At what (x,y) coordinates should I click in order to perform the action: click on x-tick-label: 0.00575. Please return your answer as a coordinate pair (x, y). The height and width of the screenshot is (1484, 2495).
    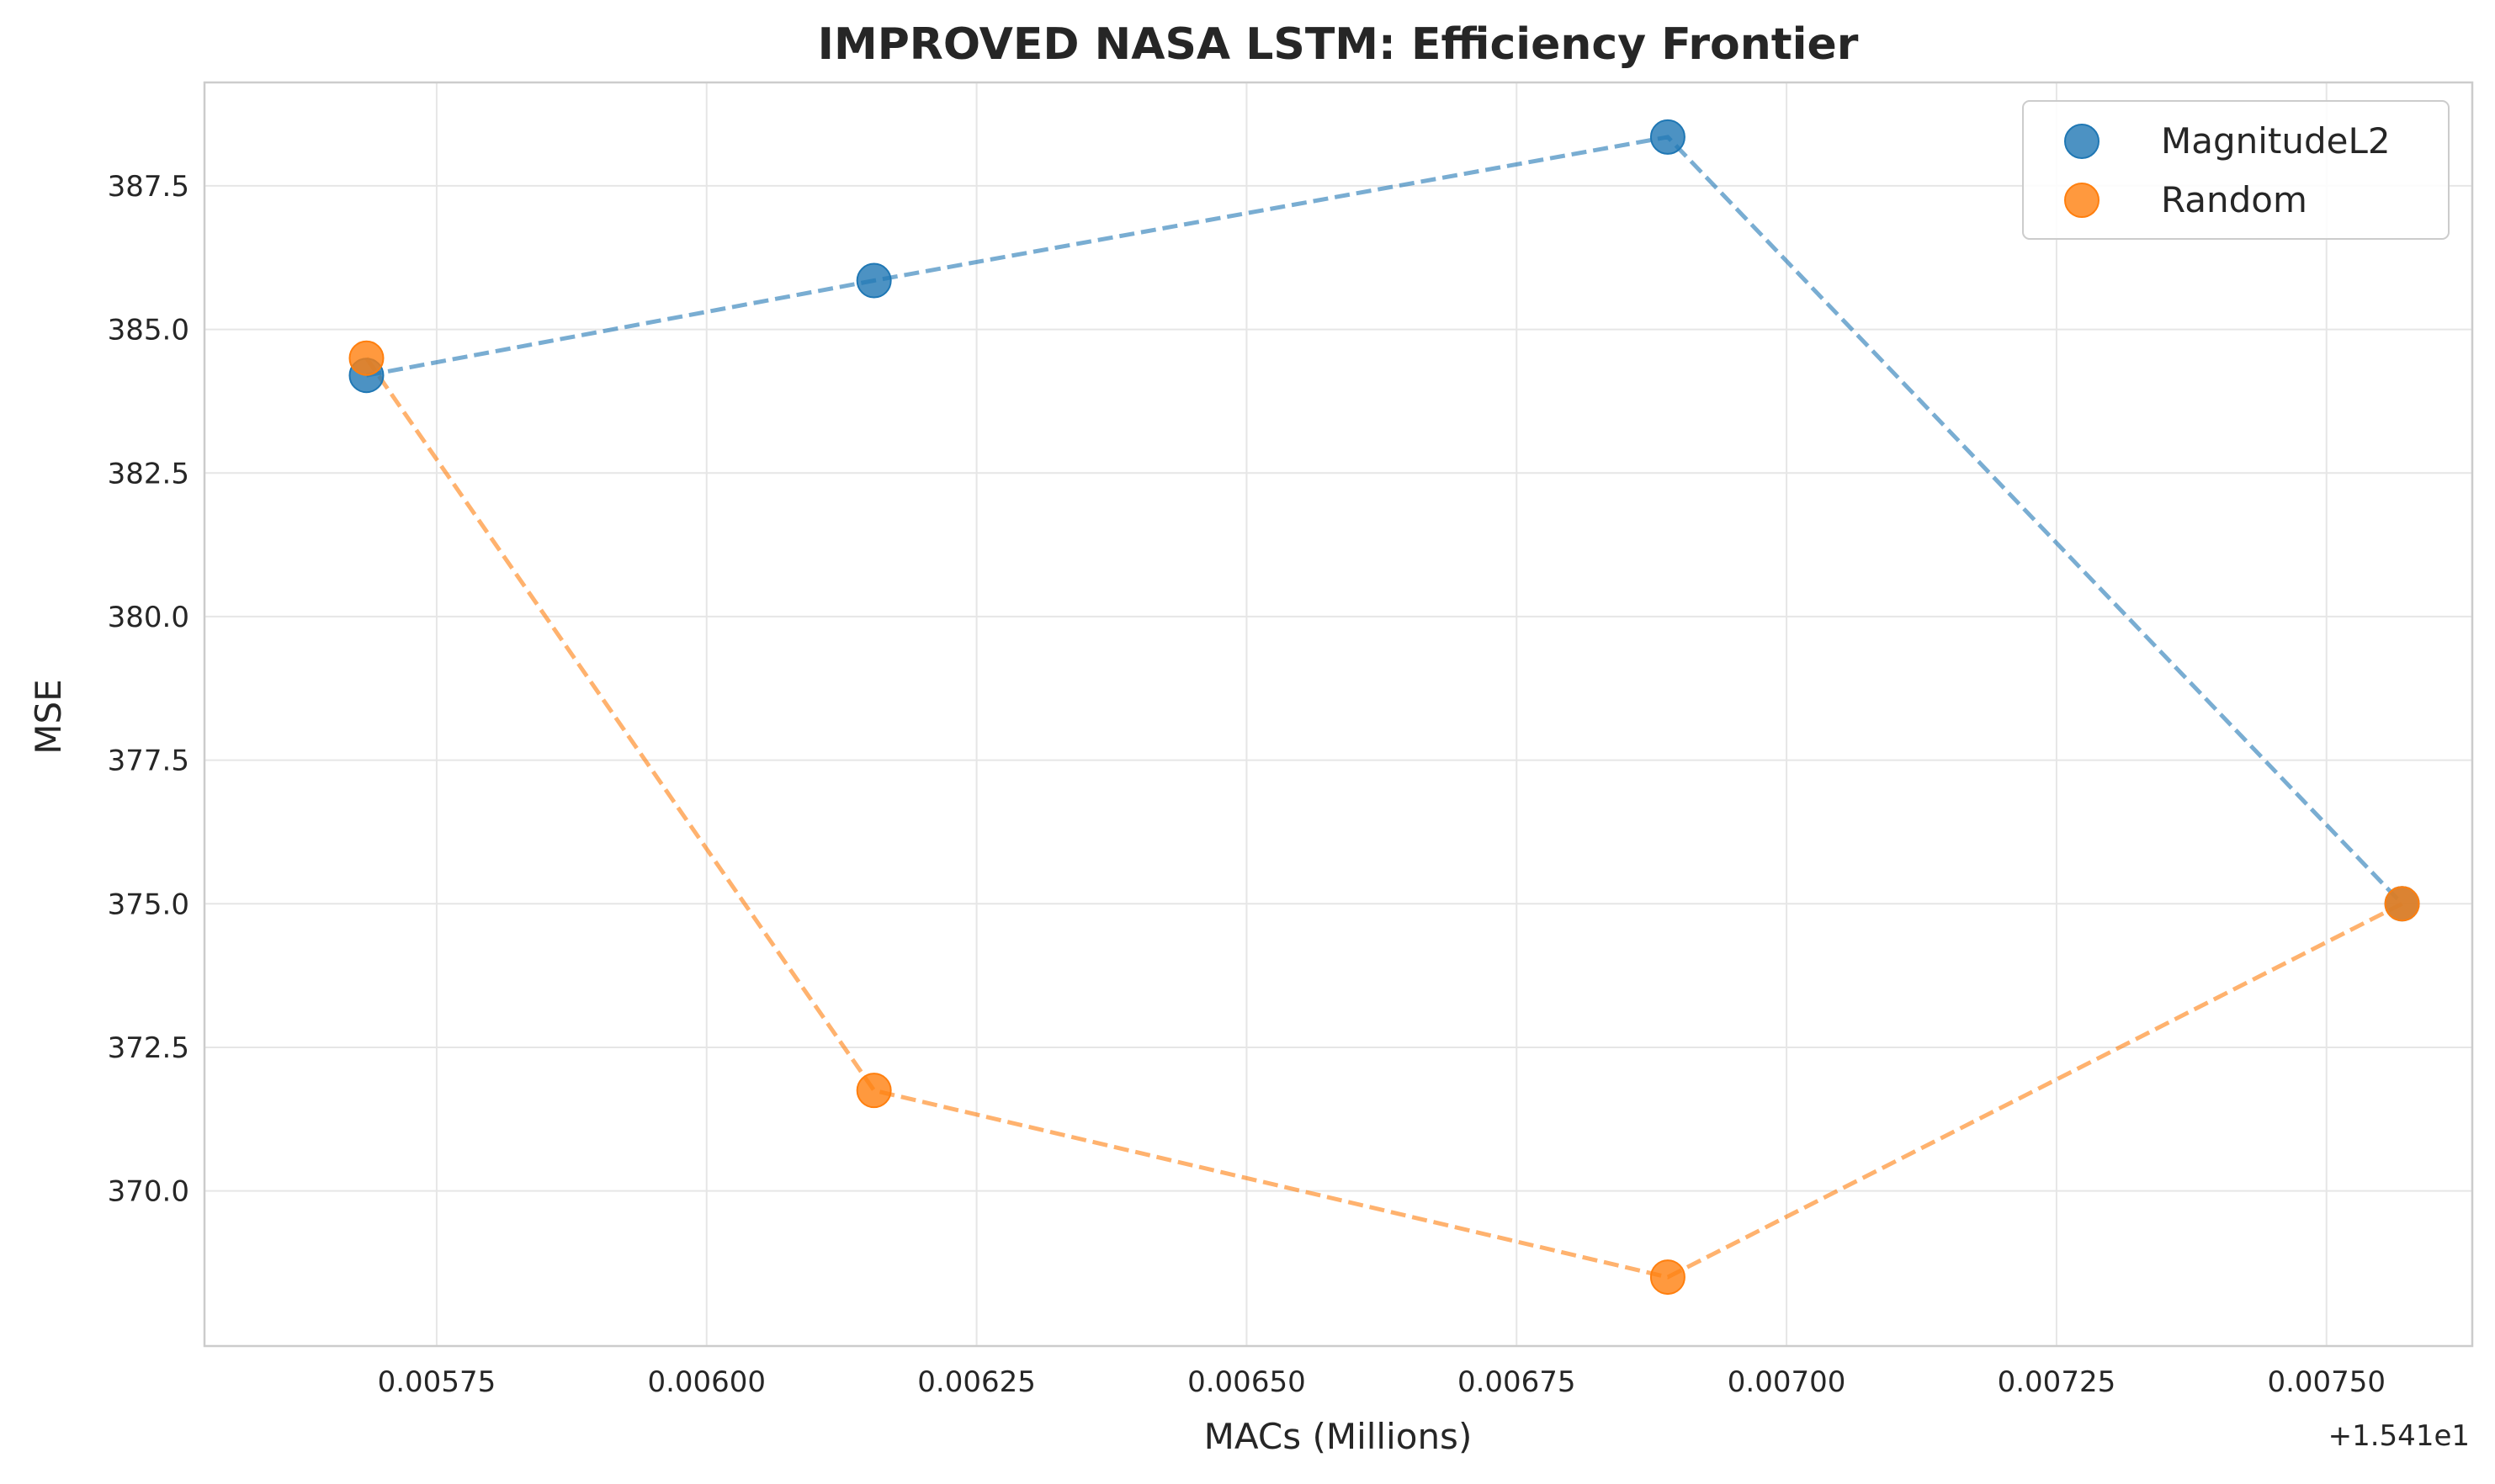
    Looking at the image, I should click on (437, 1382).